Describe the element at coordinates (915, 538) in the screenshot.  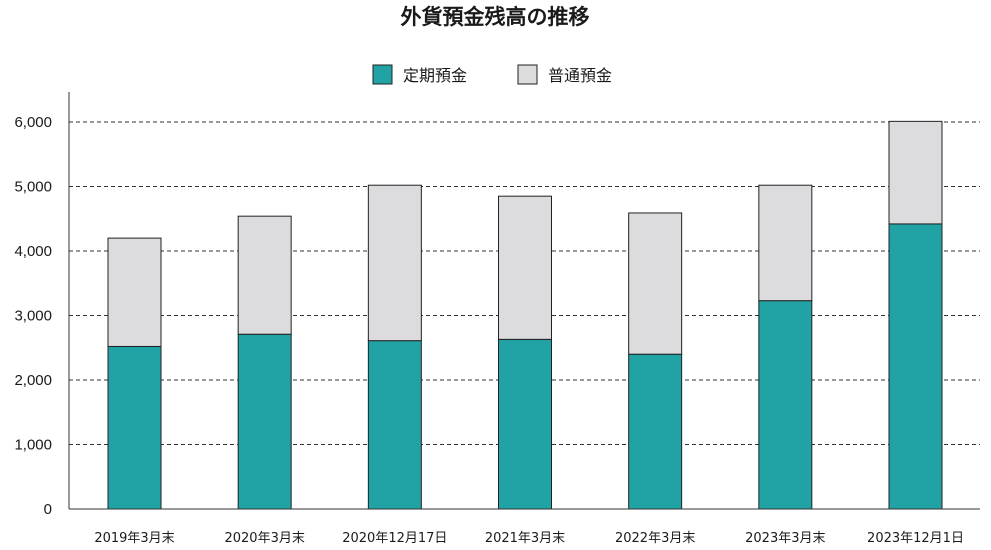
I see `x-tick-label: 2023年12月1日` at that location.